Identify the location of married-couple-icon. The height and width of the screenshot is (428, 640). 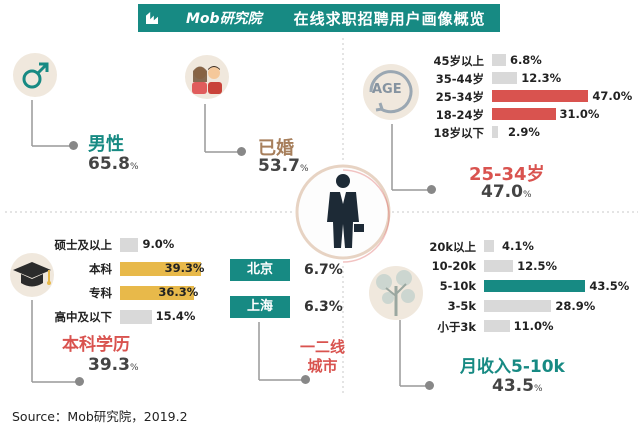
(207, 77).